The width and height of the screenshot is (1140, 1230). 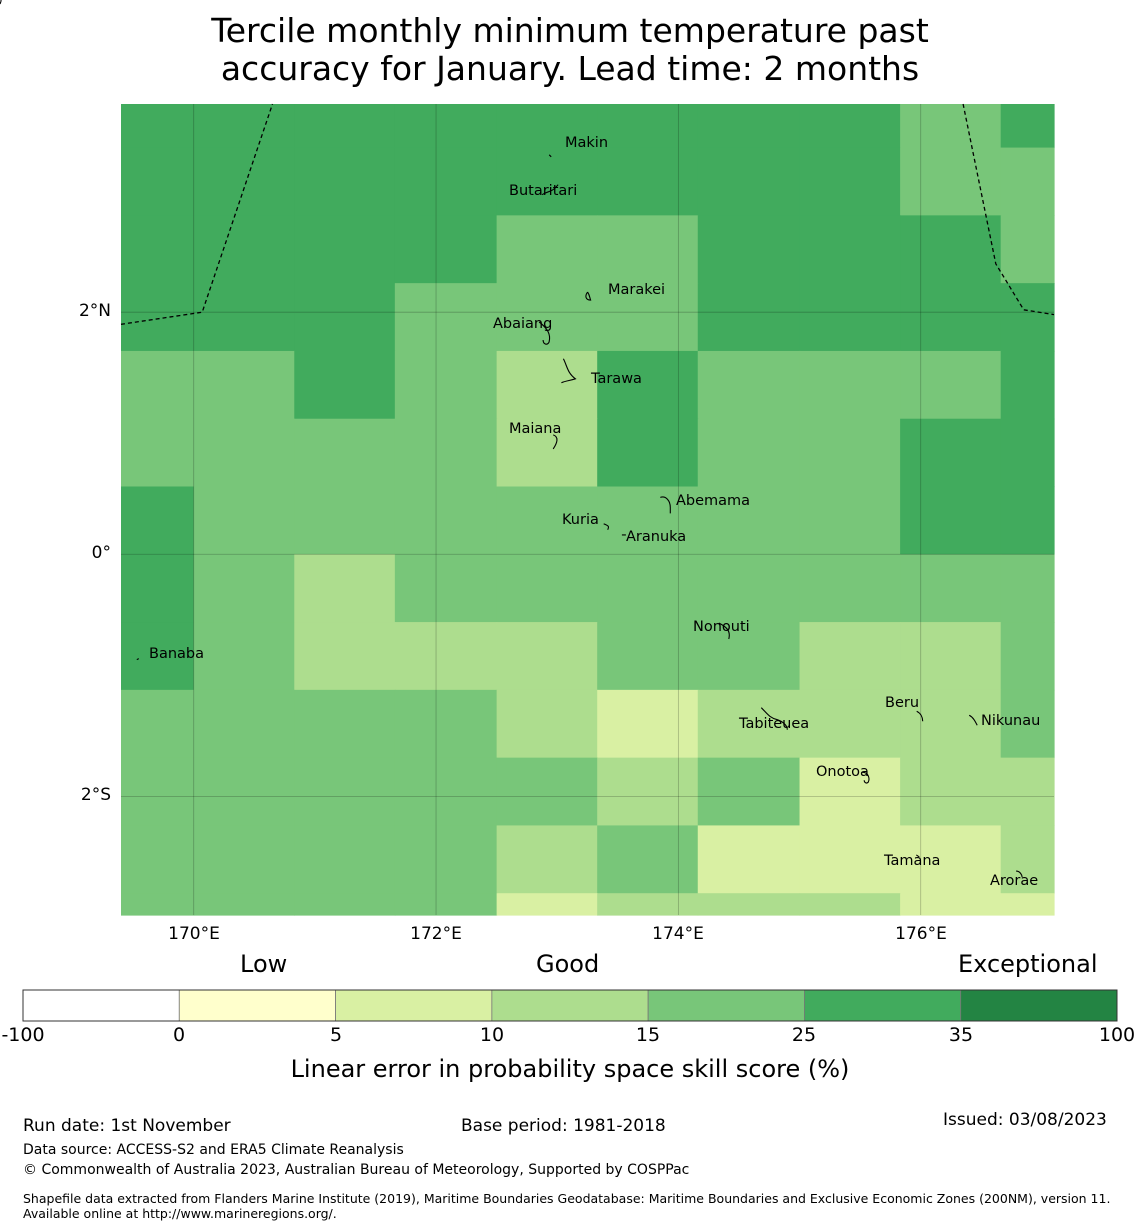 What do you see at coordinates (587, 143) in the screenshot?
I see `island-label: Makin` at bounding box center [587, 143].